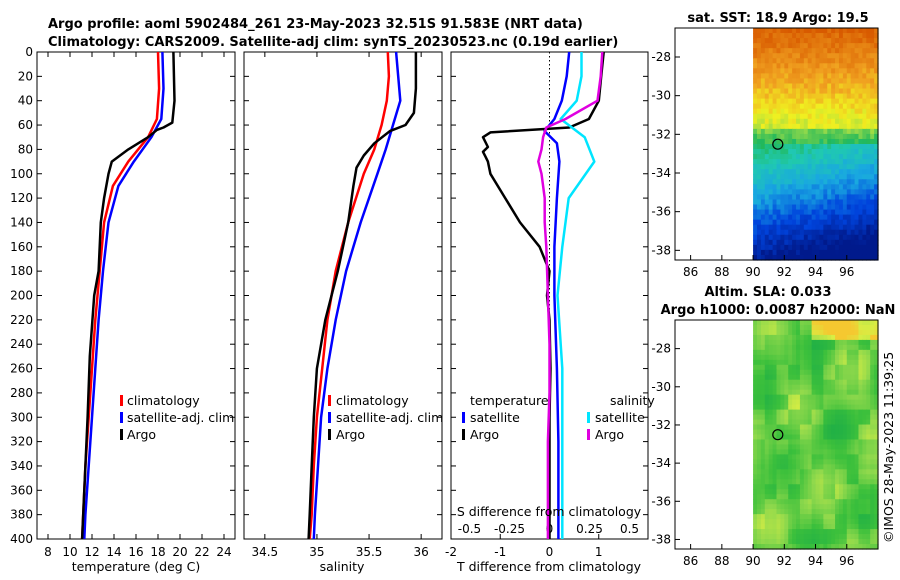 The height and width of the screenshot is (580, 900). I want to click on sla-argo-marker, so click(778, 435).